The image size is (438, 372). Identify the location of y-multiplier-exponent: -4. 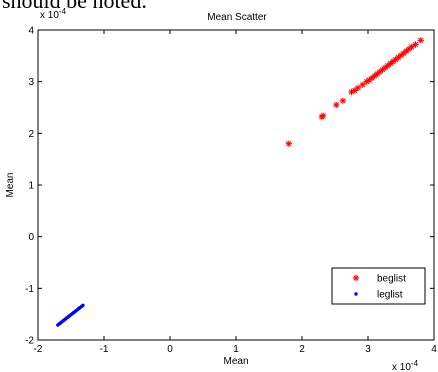
(63, 11).